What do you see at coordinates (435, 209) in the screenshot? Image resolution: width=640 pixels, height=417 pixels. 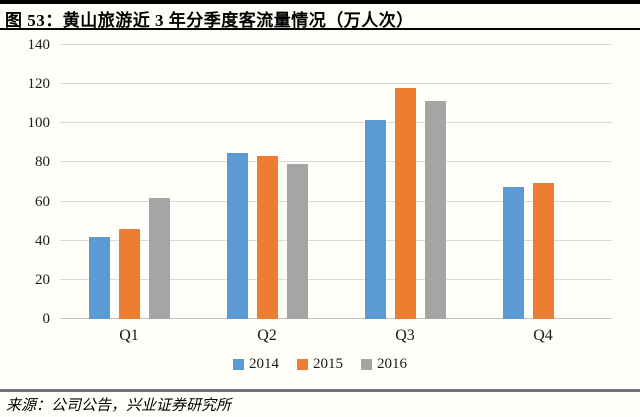 I see `bar-2016-Q3` at bounding box center [435, 209].